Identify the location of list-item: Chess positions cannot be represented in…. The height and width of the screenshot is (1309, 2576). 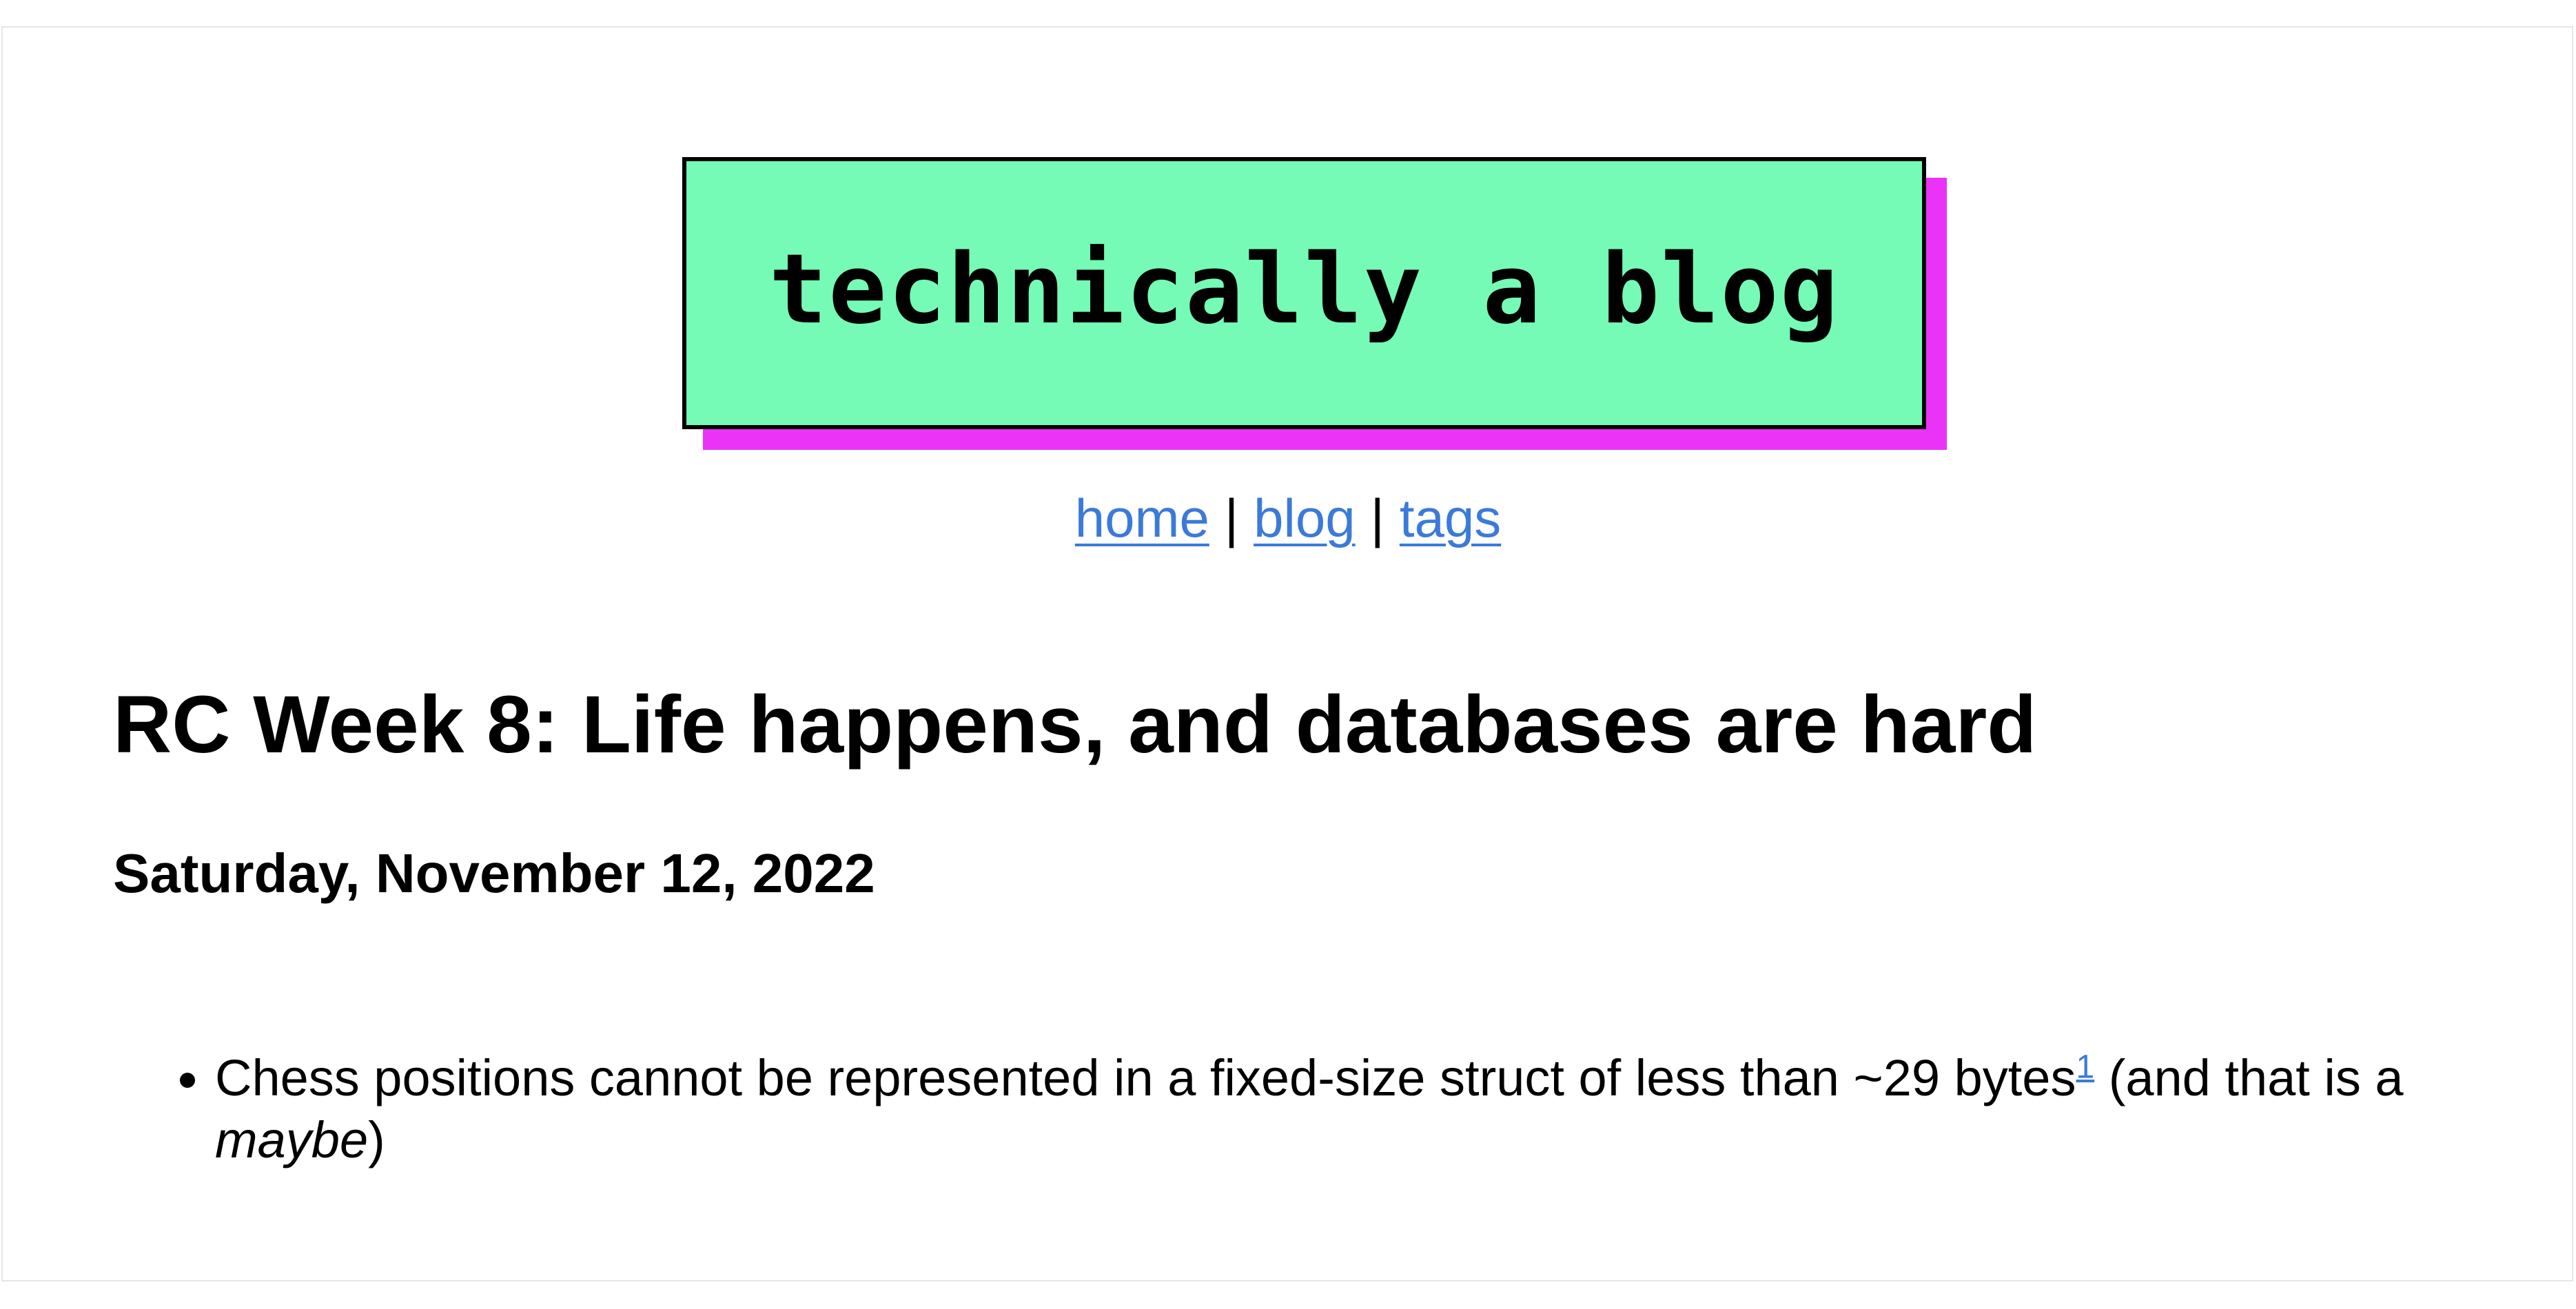
(1352, 1109).